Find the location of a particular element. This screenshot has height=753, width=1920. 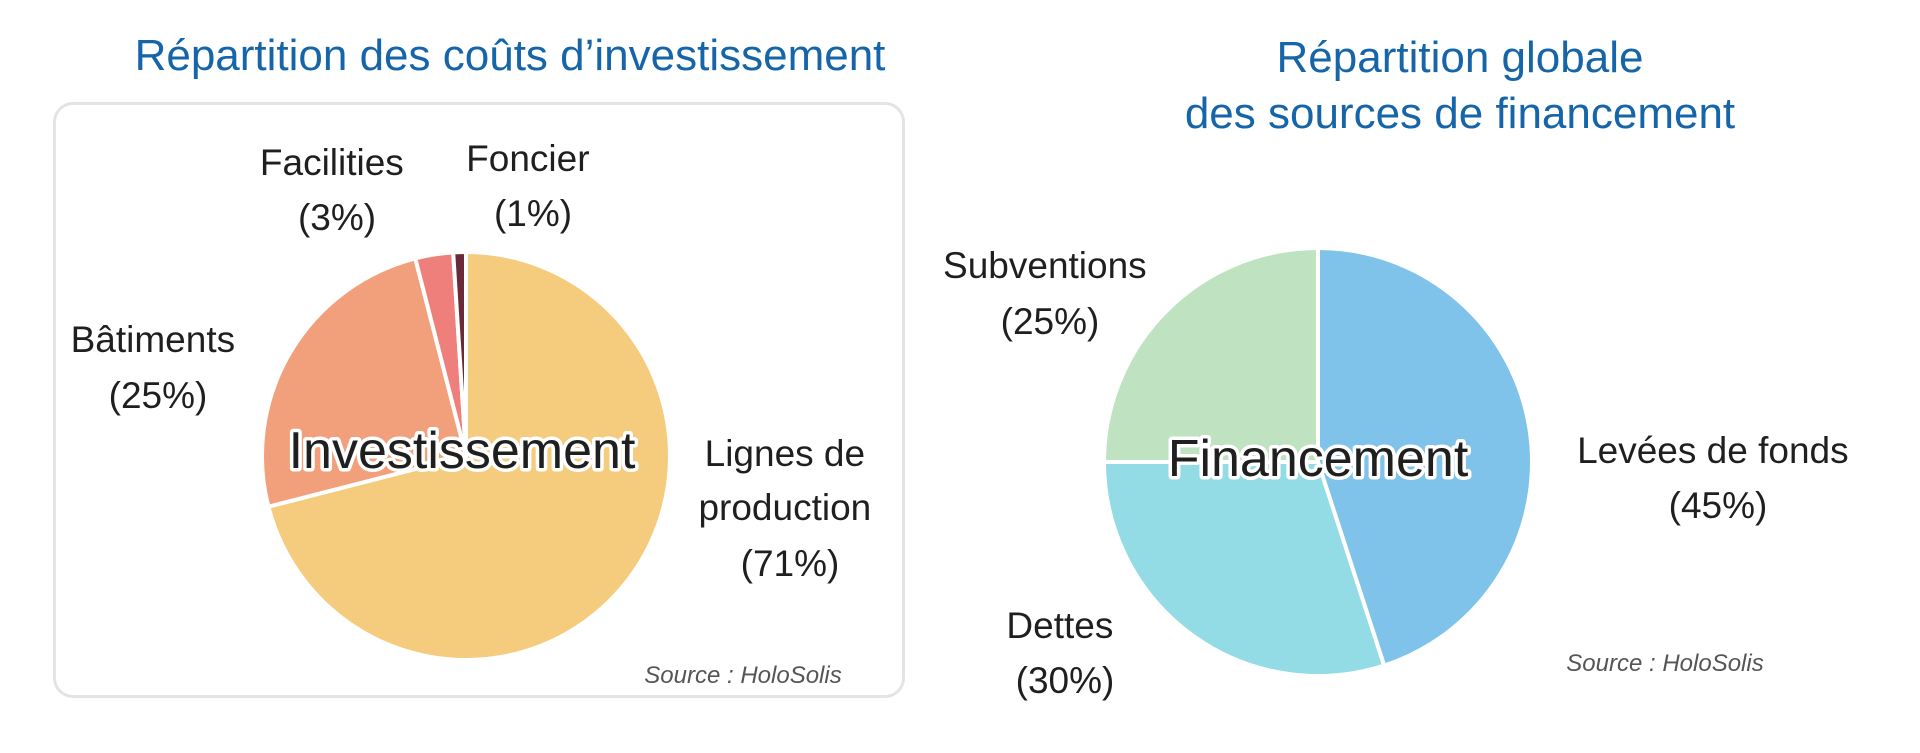

source-note-investment: Source : HoloSolis is located at coordinates (742, 675).